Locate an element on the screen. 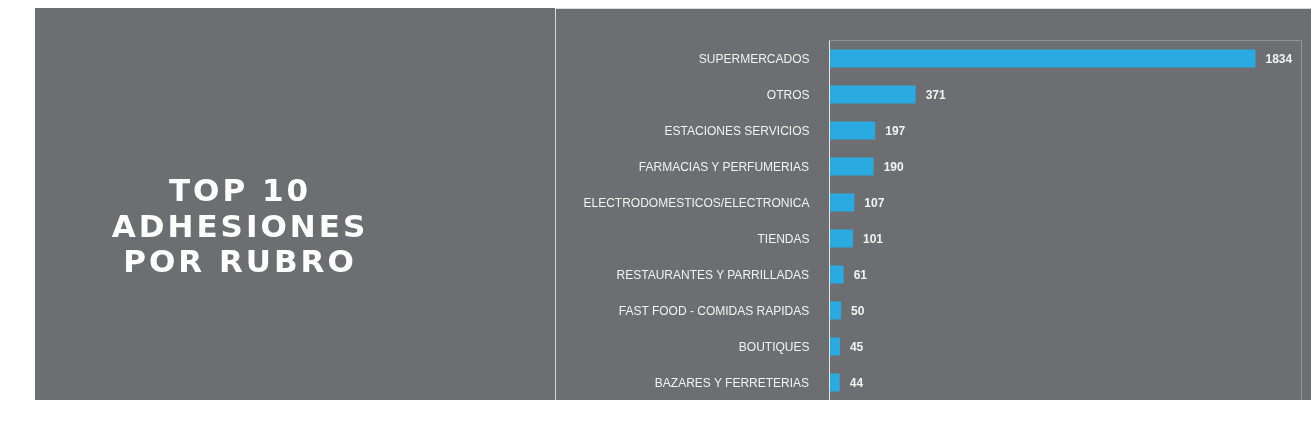  y-tick-label: SUPERMERCADOS is located at coordinates (754, 58).